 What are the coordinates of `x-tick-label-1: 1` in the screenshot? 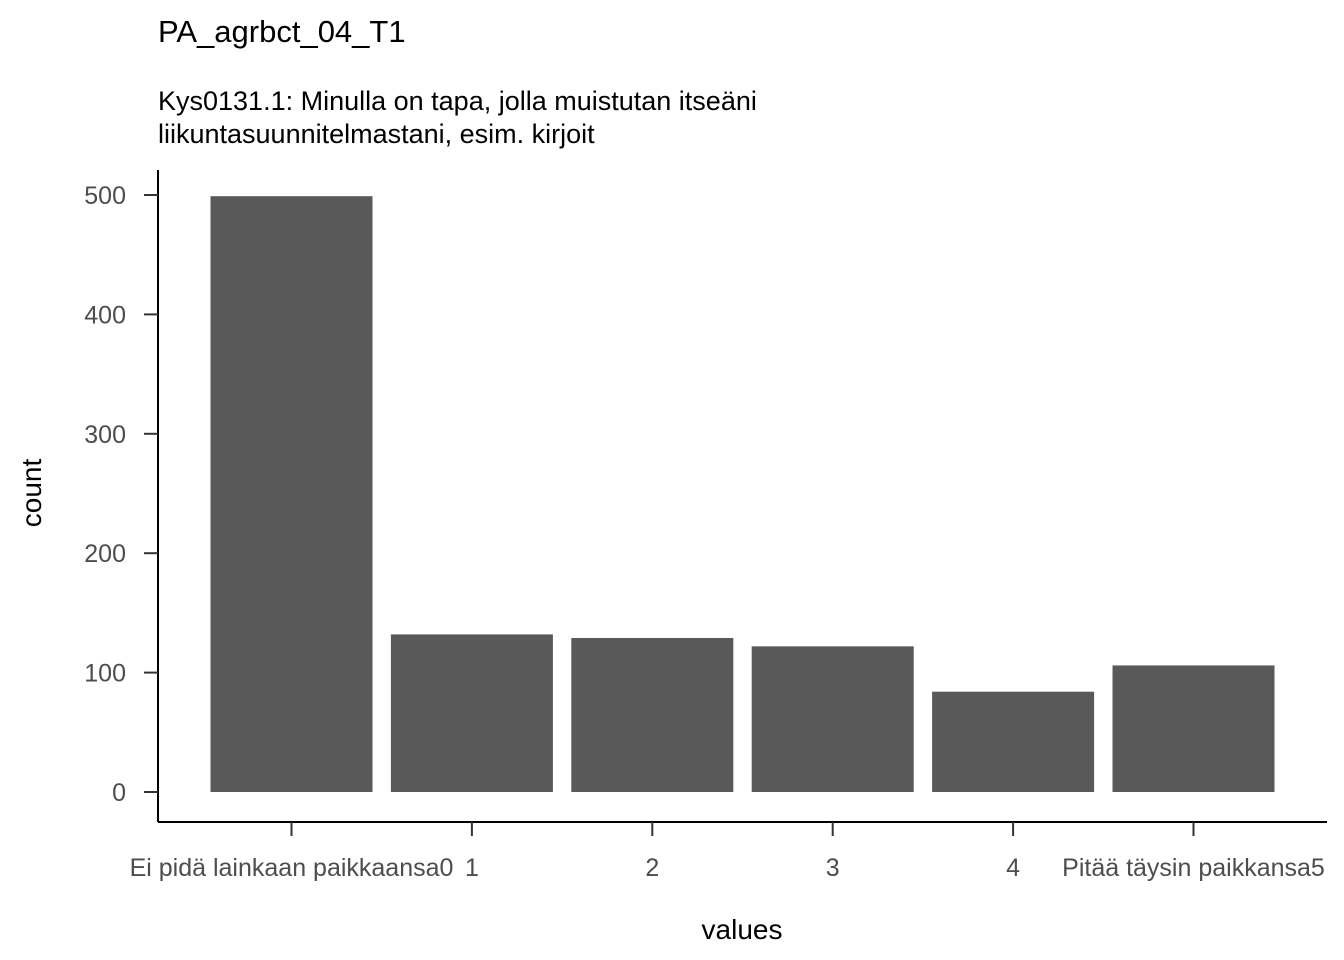 It's located at (472, 868).